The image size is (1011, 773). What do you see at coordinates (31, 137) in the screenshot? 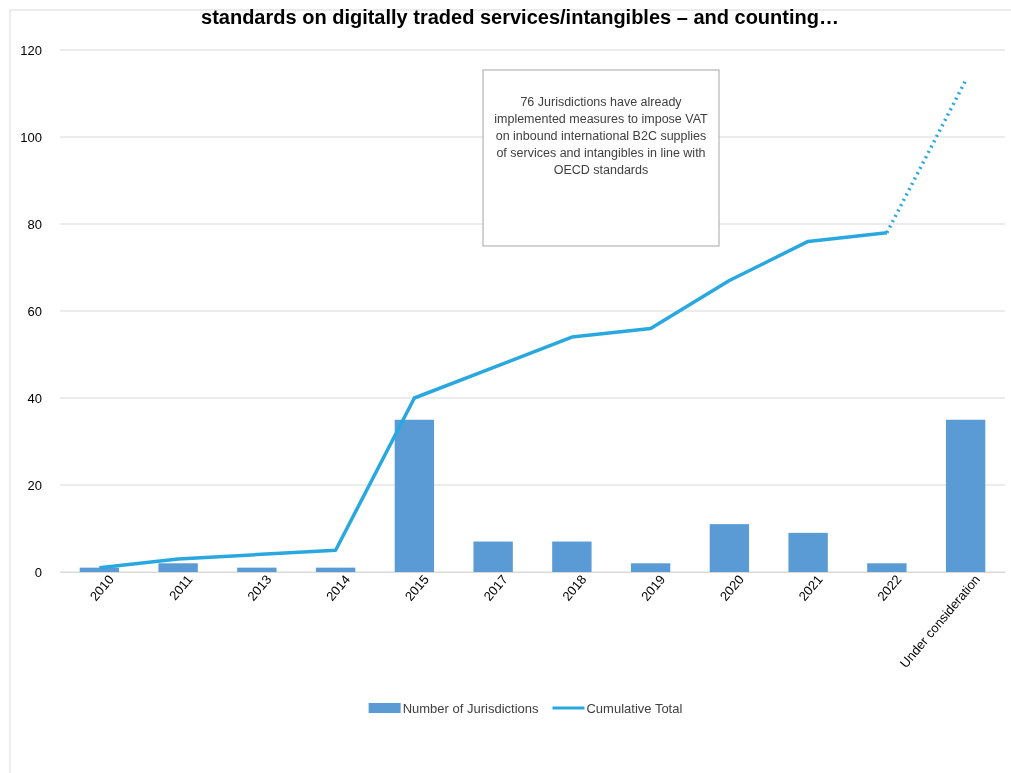
I see `y-tick-label: 100` at bounding box center [31, 137].